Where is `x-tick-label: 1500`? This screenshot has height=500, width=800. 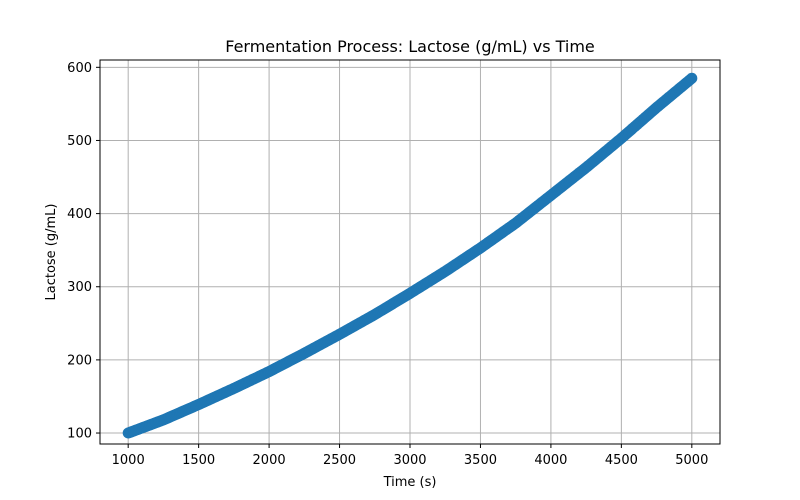 x-tick-label: 1500 is located at coordinates (198, 460).